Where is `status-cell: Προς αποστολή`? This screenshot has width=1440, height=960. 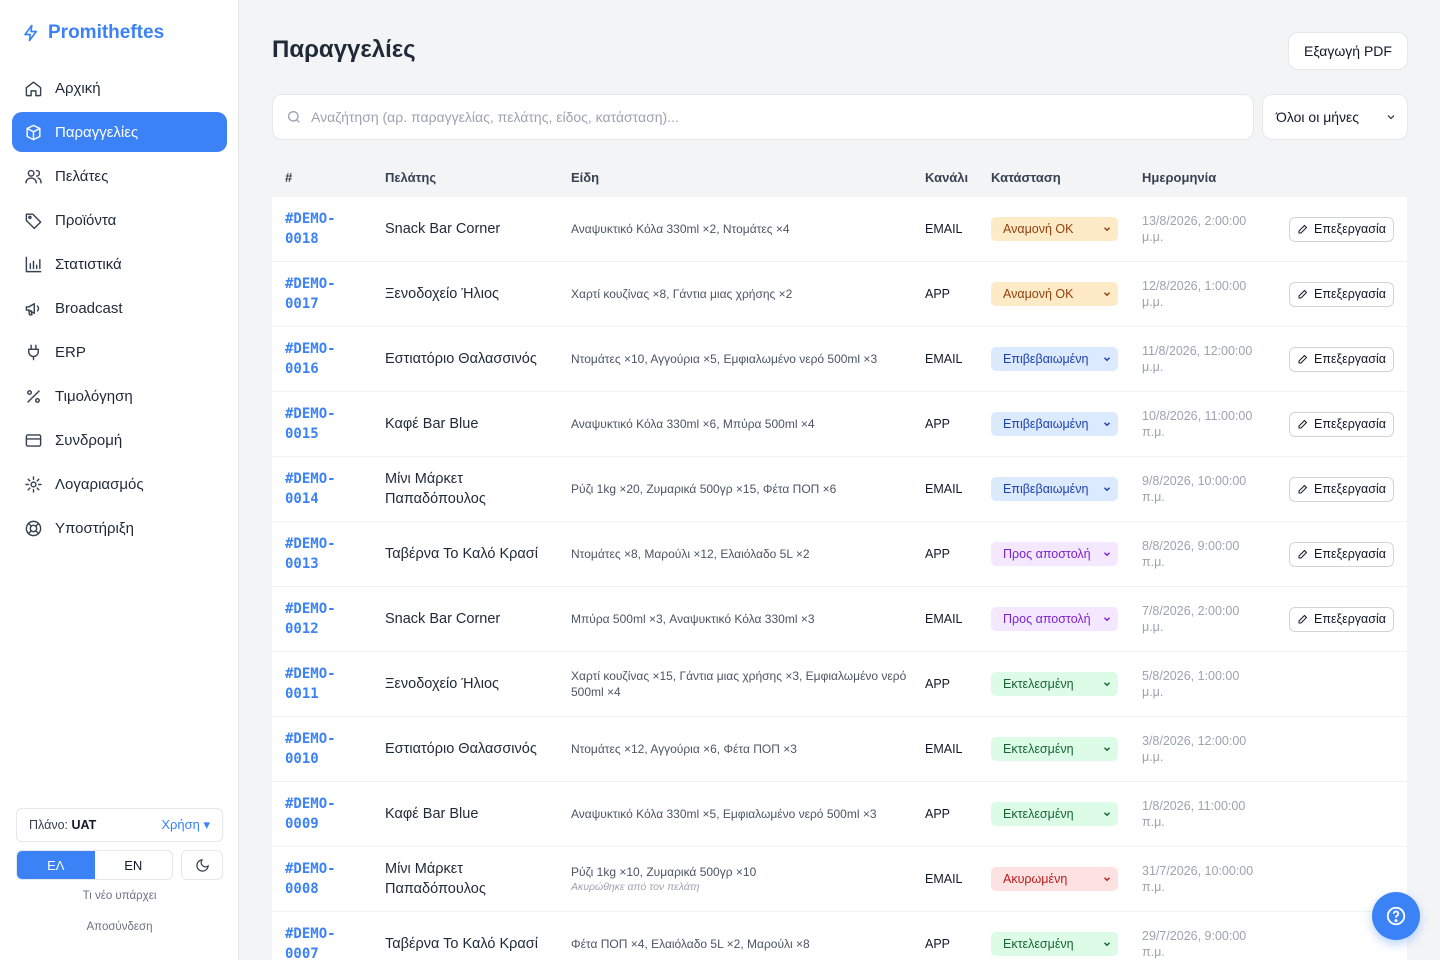 status-cell: Προς αποστολή is located at coordinates (1053, 619).